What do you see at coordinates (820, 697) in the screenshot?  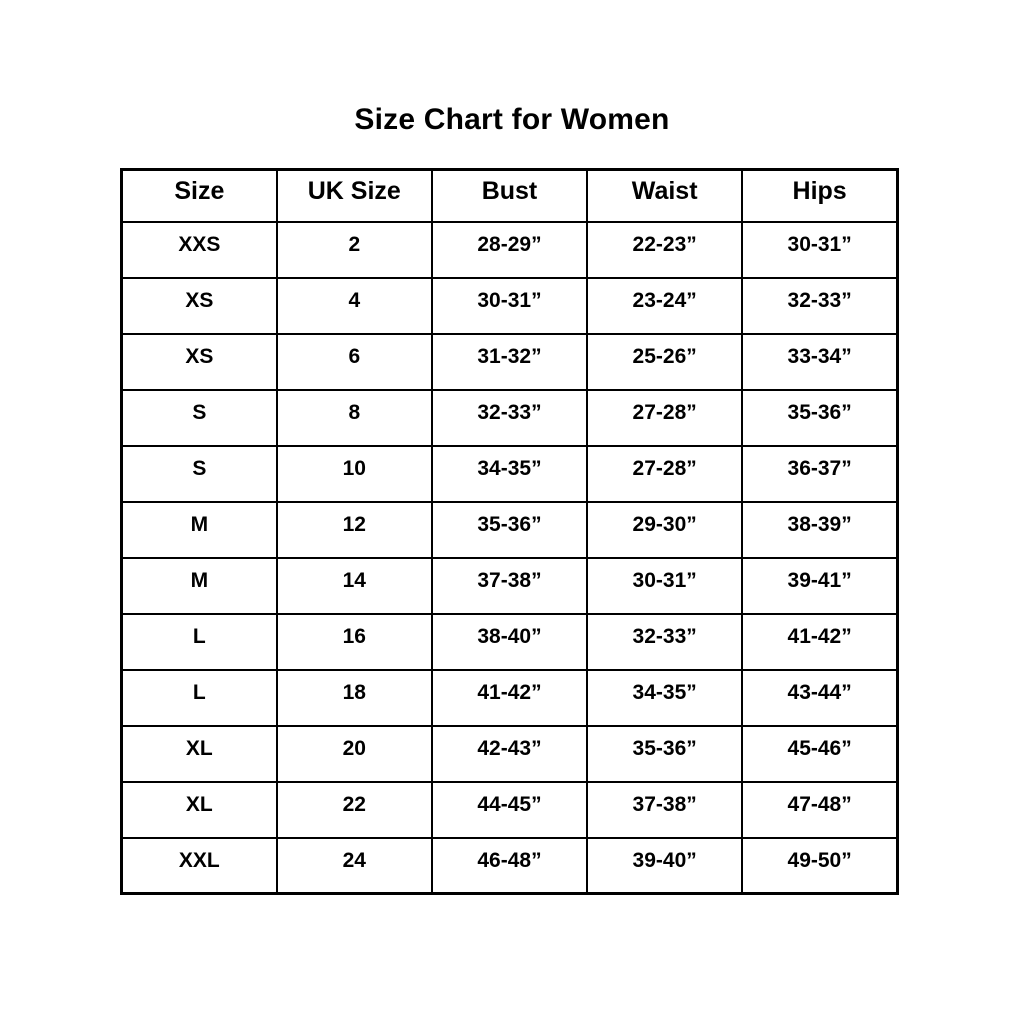 I see `table-cell: 43-44”` at bounding box center [820, 697].